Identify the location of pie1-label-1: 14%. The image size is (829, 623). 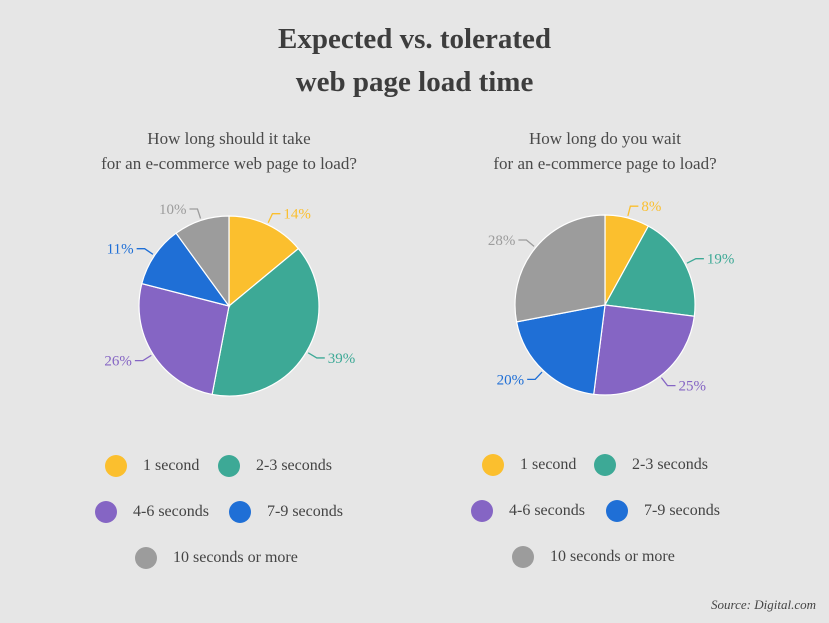
(297, 215).